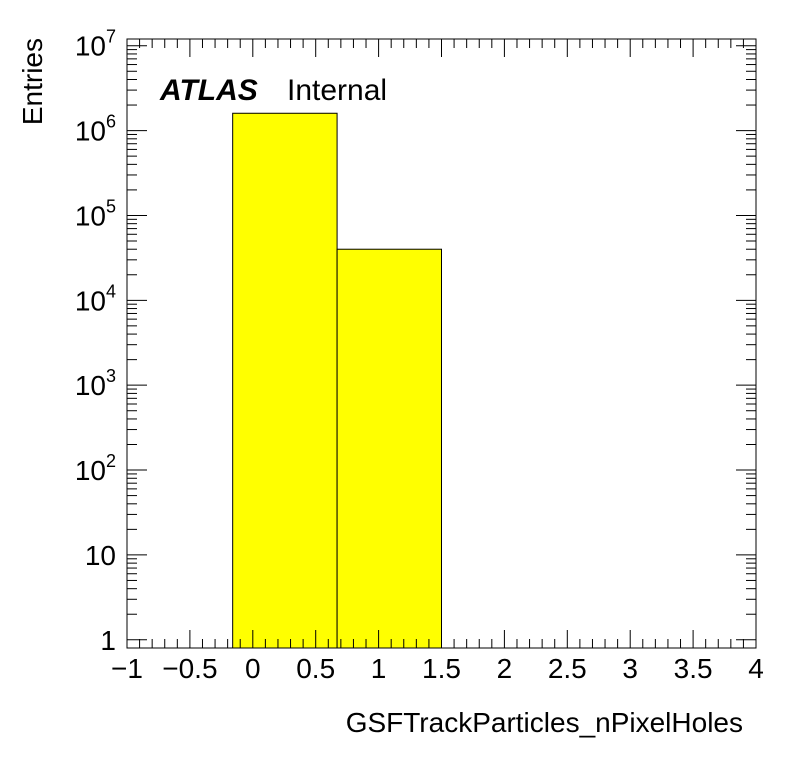  Describe the element at coordinates (95, 468) in the screenshot. I see `y-tick-label: 10²` at that location.